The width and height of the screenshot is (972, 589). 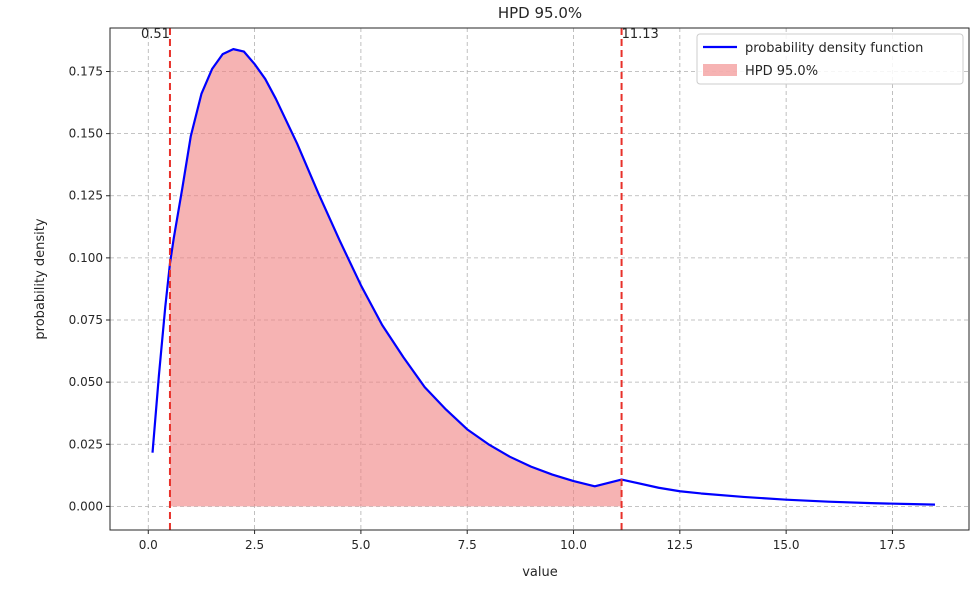 I want to click on legend-hpd-label: HPD 95.0%, so click(x=781, y=71).